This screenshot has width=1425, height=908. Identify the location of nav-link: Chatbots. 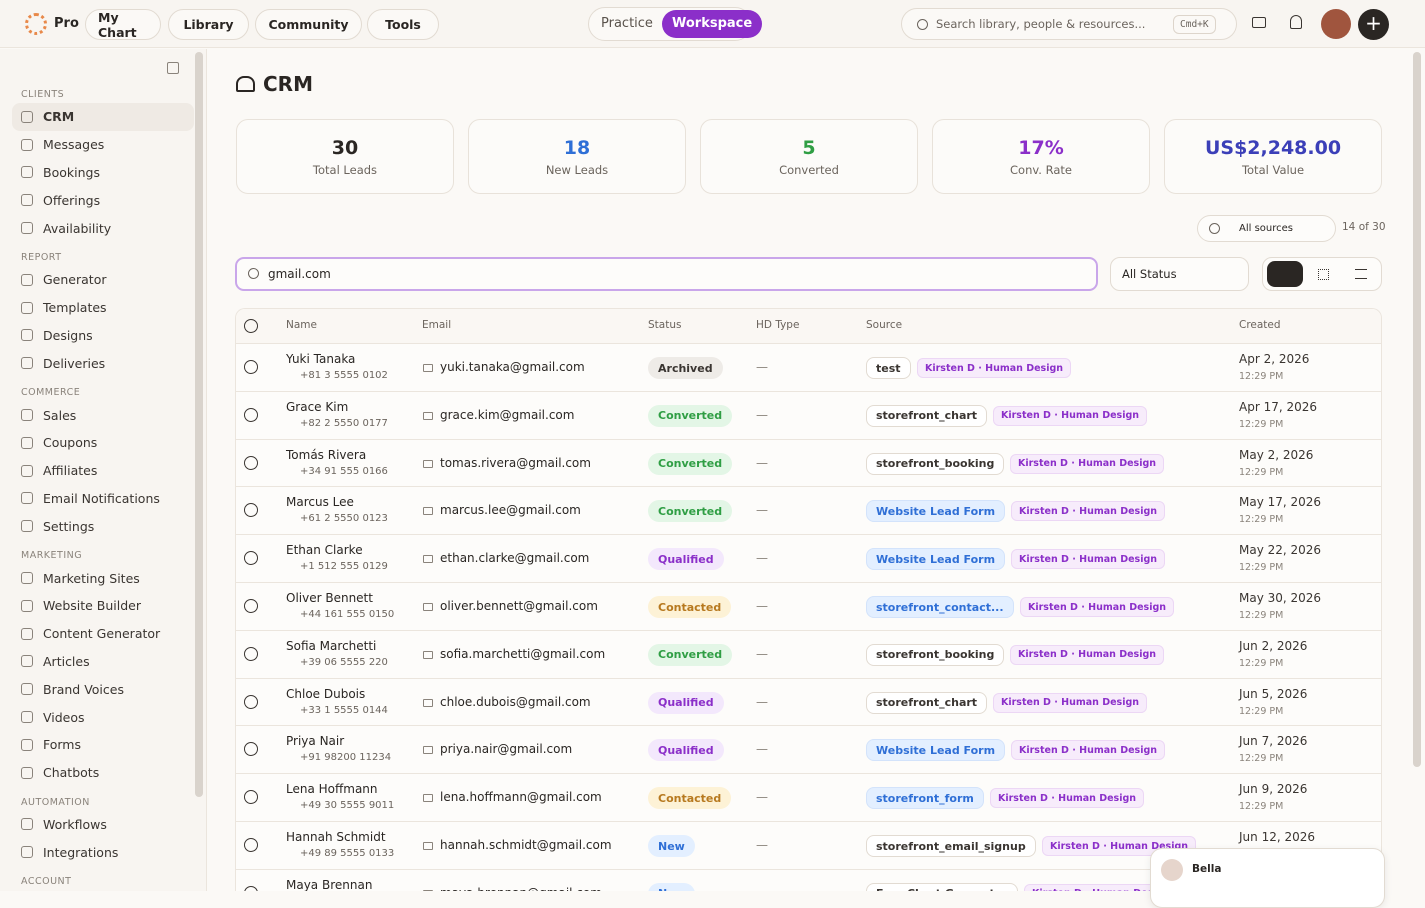
(103, 773).